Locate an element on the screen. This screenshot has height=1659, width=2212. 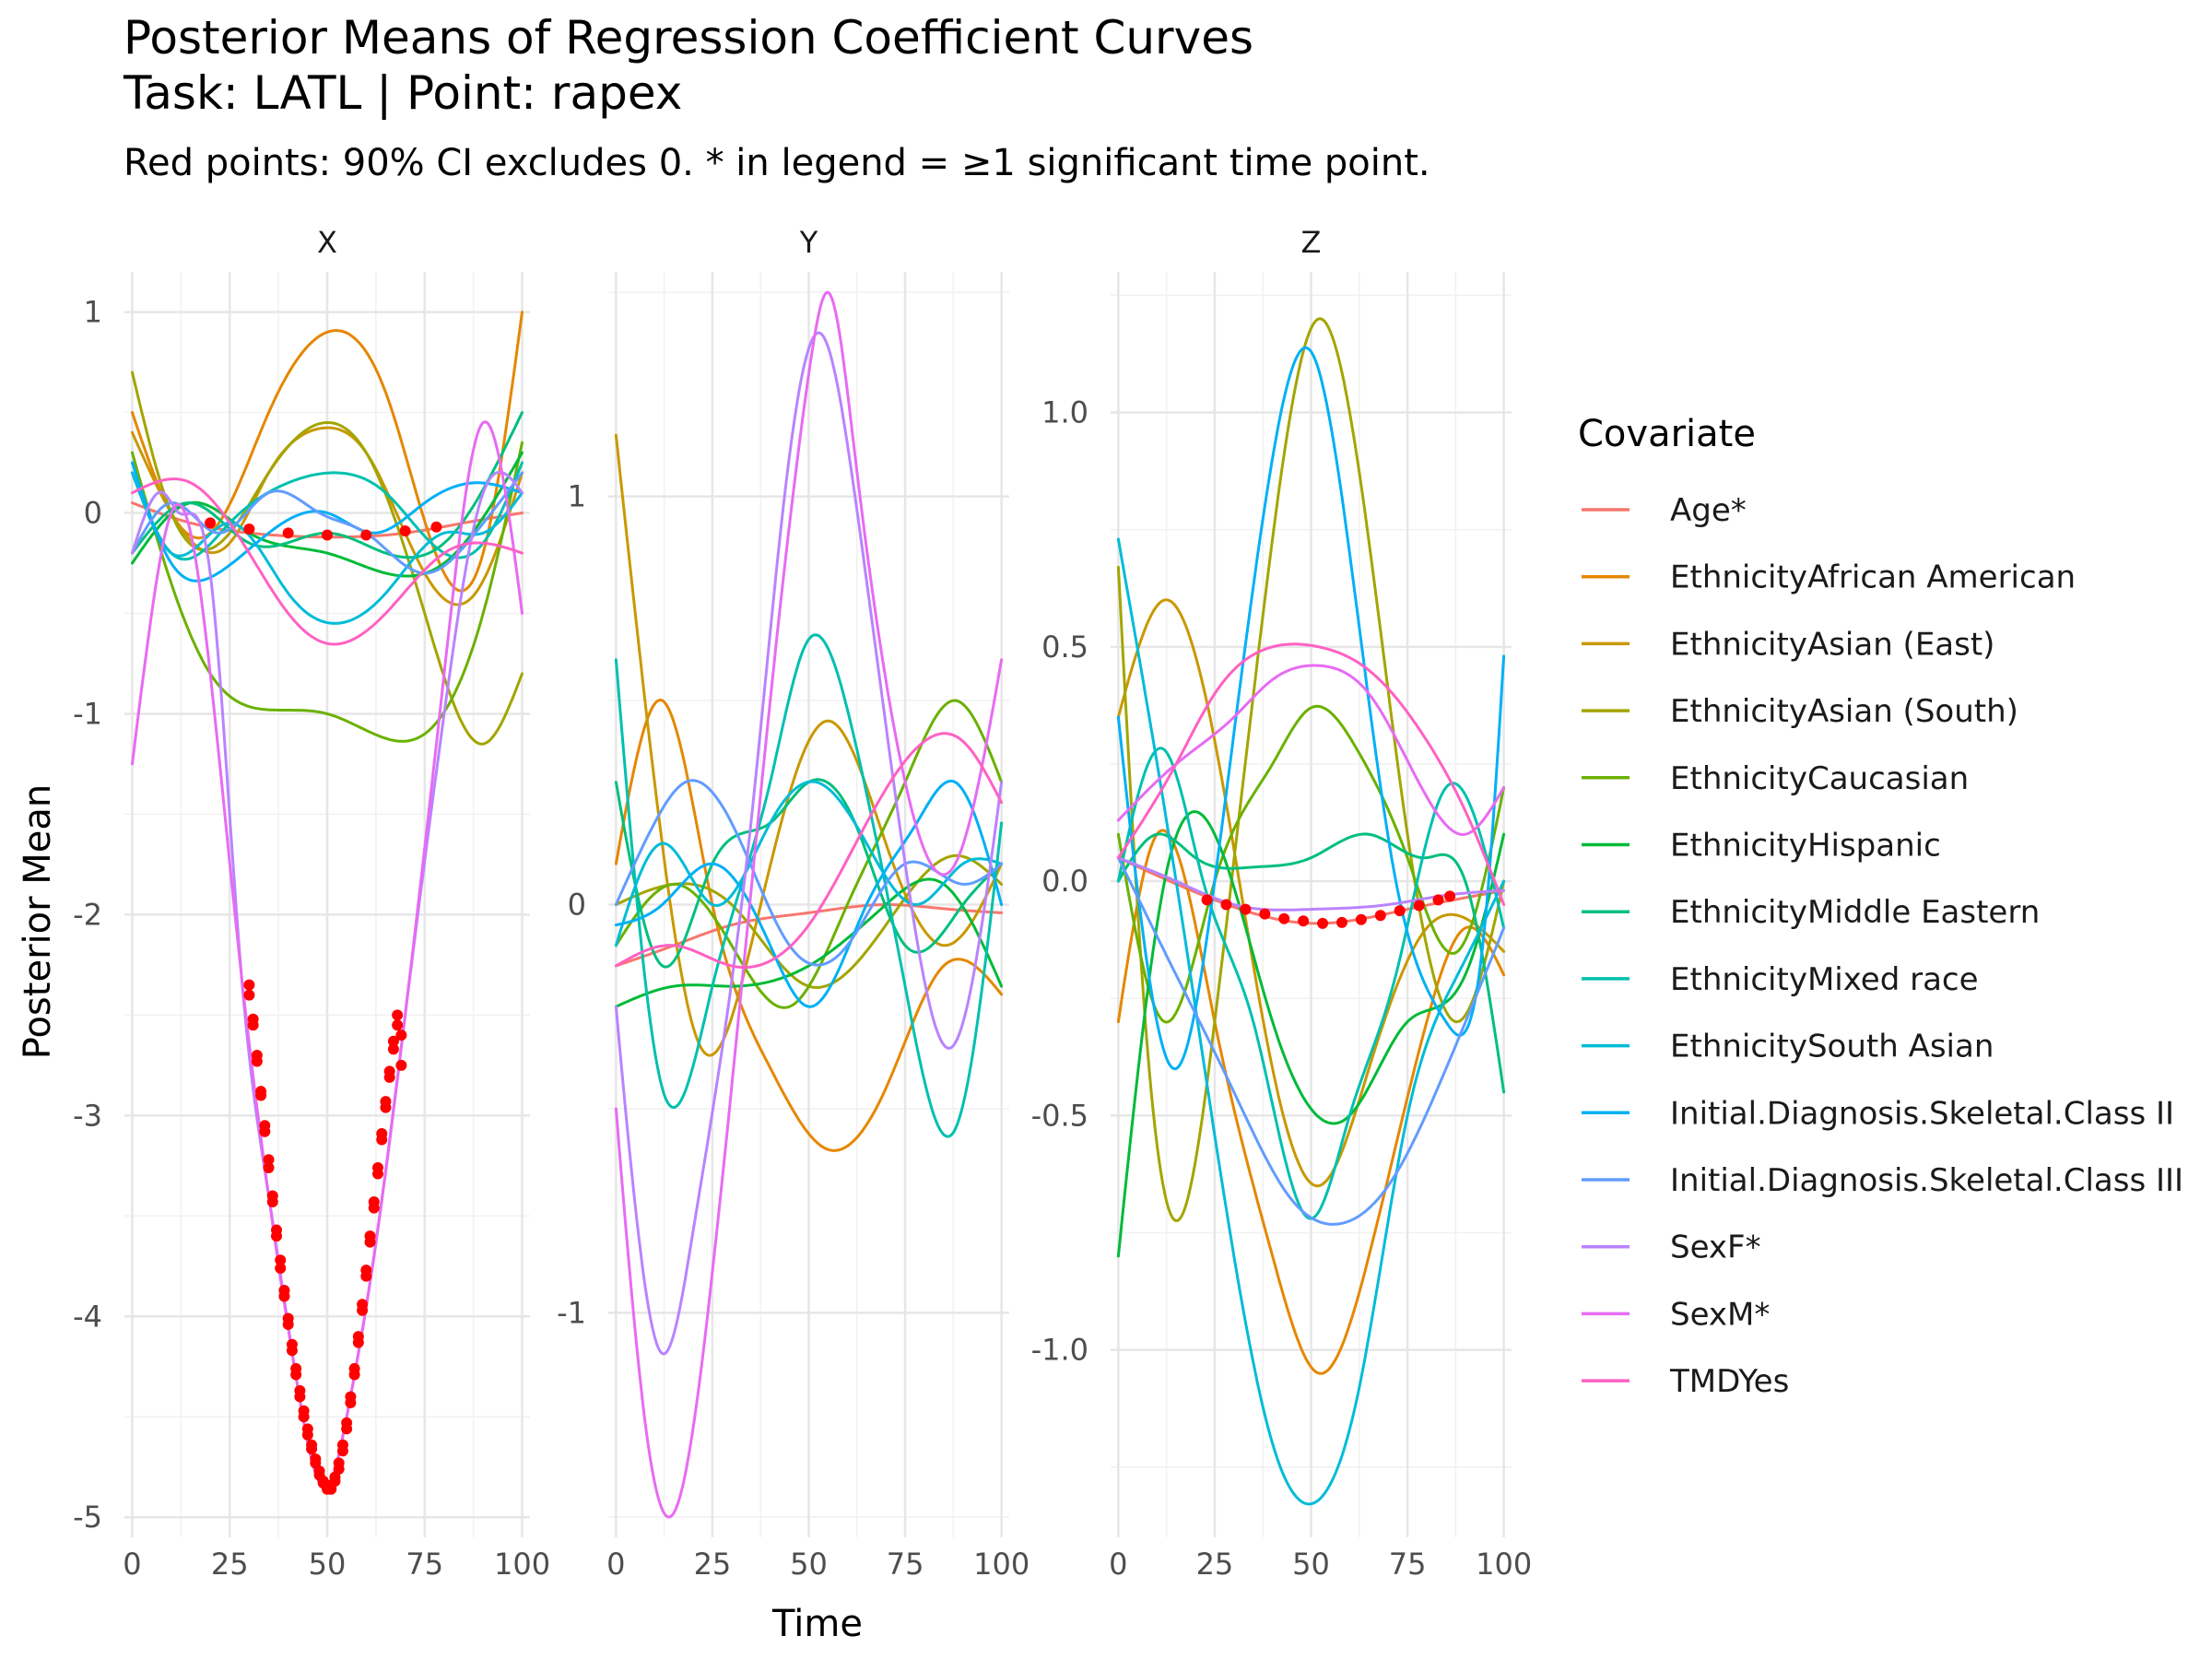
y-tick-label: 1.0 is located at coordinates (1064, 412).